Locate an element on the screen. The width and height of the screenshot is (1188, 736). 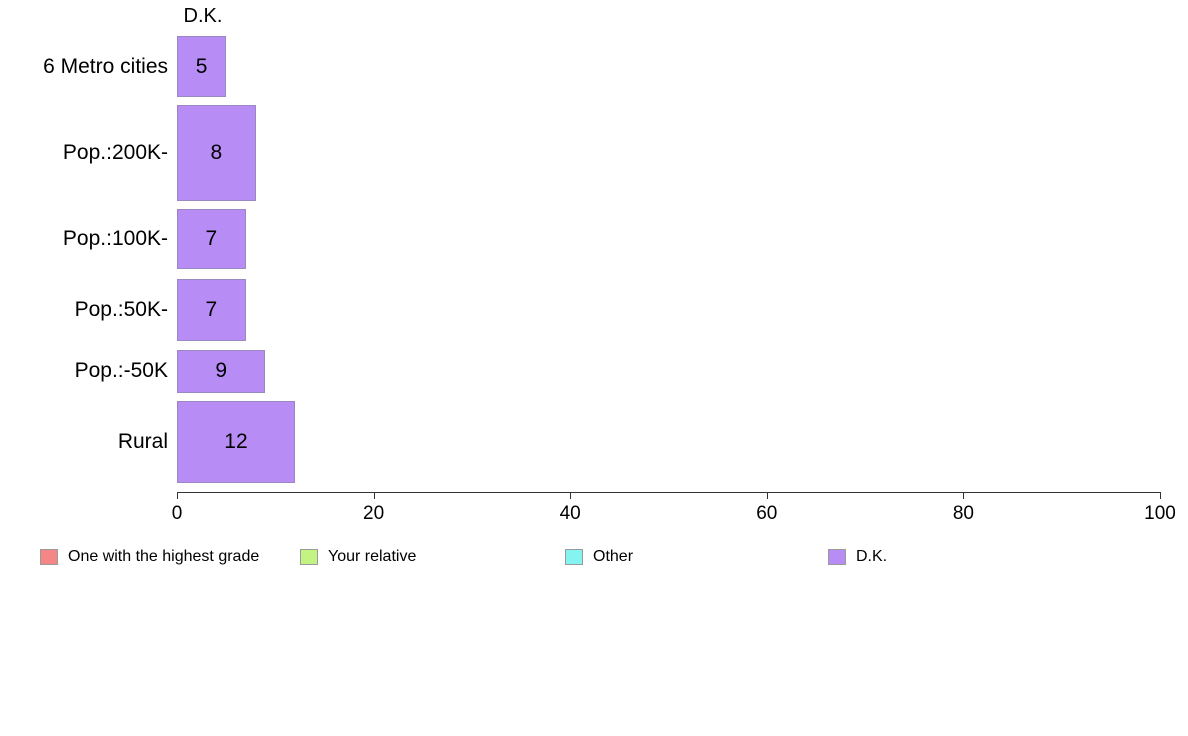
x-axis-line is located at coordinates (669, 492).